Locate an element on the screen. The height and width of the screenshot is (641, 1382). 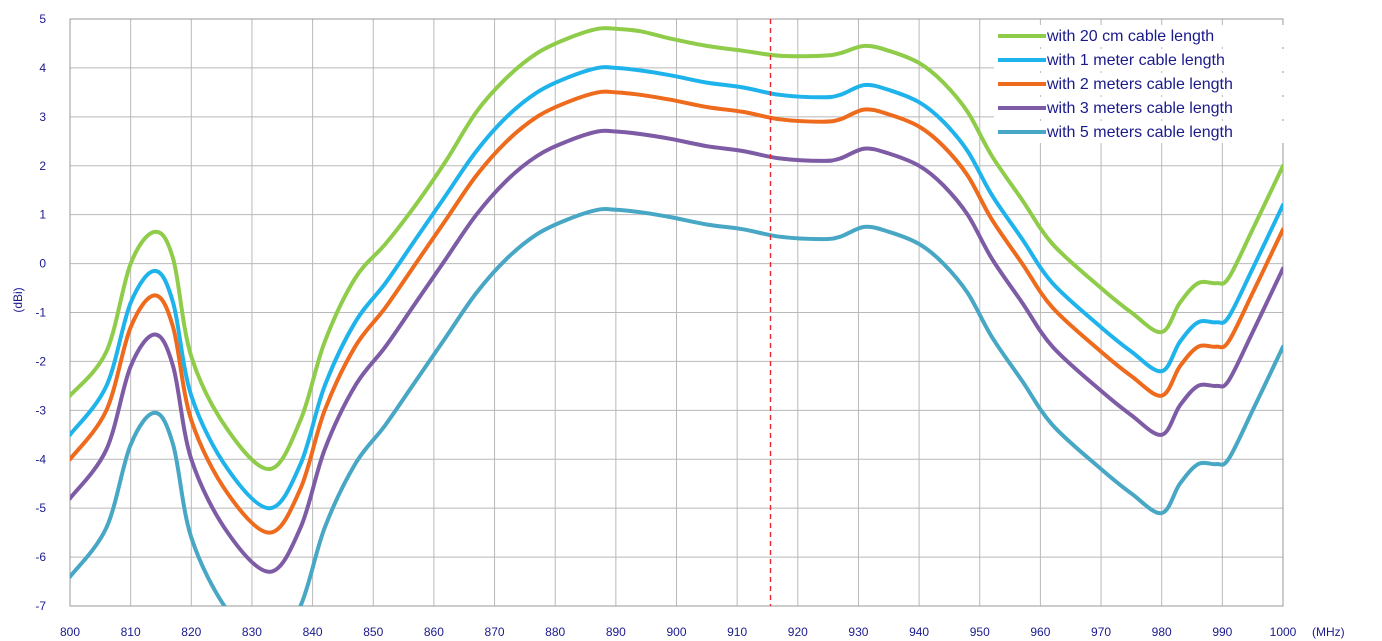
x-tick-label: 970 is located at coordinates (1101, 632).